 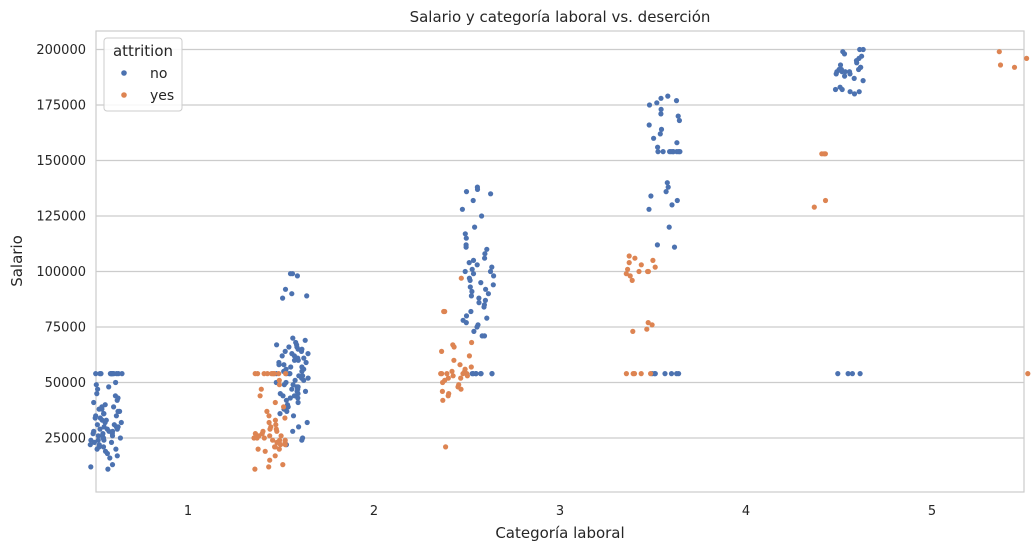 I want to click on x-tick-labels: 1 2 3 4 5, so click(x=560, y=511).